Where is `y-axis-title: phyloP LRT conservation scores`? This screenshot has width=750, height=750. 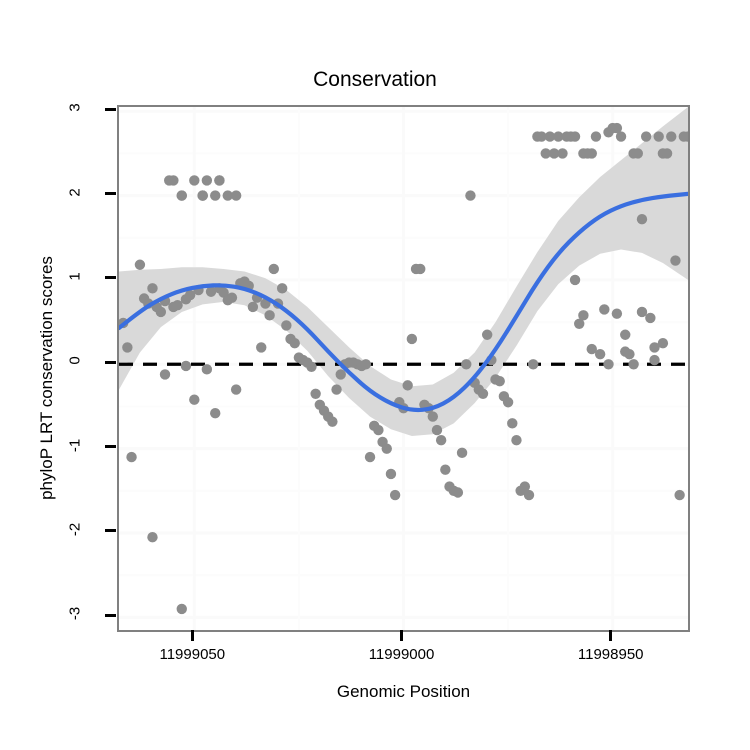
y-axis-title: phyloP LRT conservation scores is located at coordinates (46, 378).